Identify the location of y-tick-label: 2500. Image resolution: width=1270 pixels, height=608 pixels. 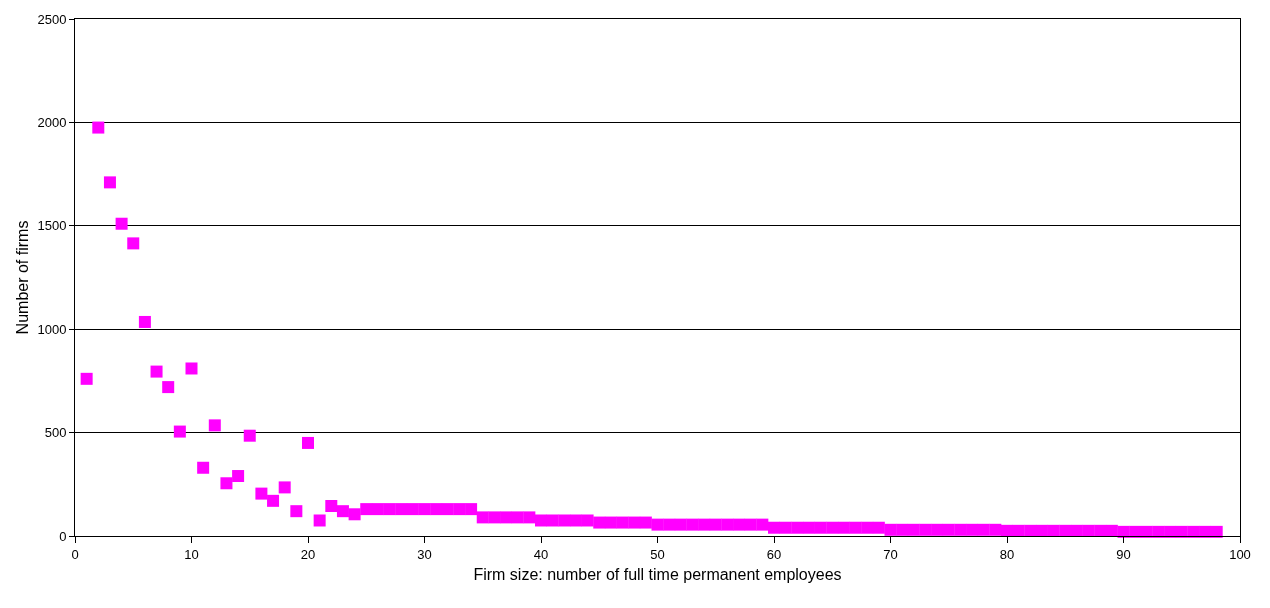
(52, 19).